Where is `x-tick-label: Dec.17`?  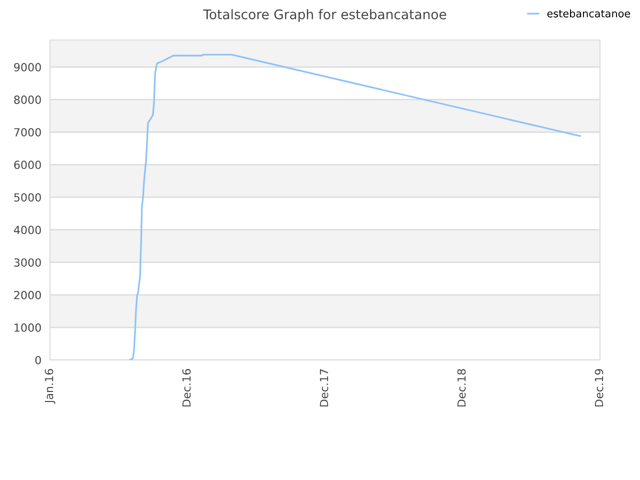 x-tick-label: Dec.17 is located at coordinates (324, 387).